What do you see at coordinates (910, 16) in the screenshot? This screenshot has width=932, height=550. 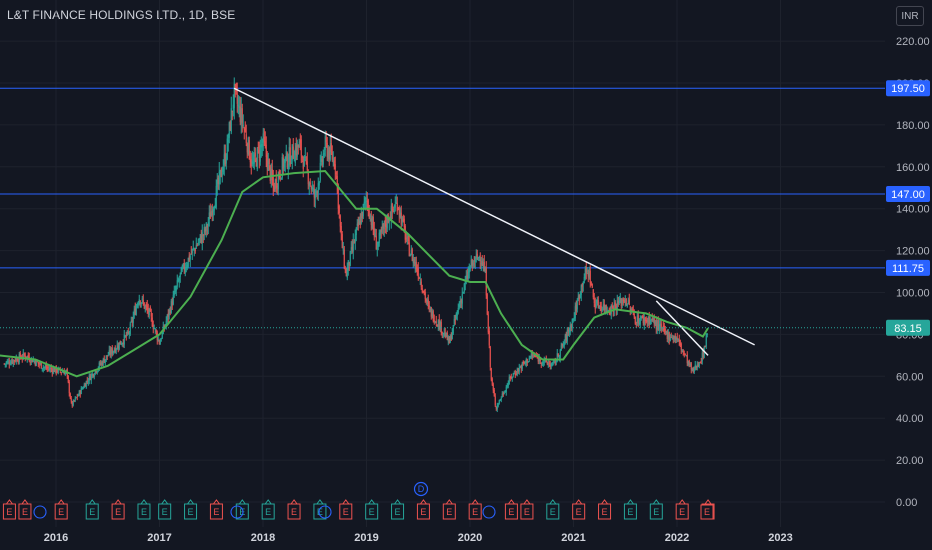 I see `currency-button: INR` at bounding box center [910, 16].